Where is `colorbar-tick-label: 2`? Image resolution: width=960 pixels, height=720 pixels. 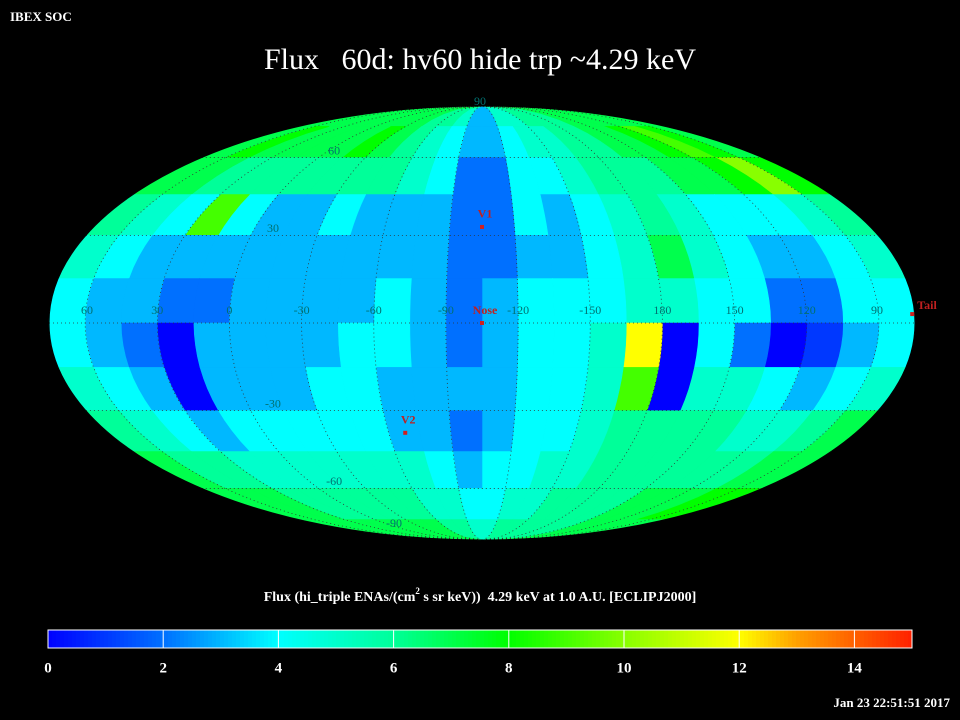 colorbar-tick-label: 2 is located at coordinates (163, 668).